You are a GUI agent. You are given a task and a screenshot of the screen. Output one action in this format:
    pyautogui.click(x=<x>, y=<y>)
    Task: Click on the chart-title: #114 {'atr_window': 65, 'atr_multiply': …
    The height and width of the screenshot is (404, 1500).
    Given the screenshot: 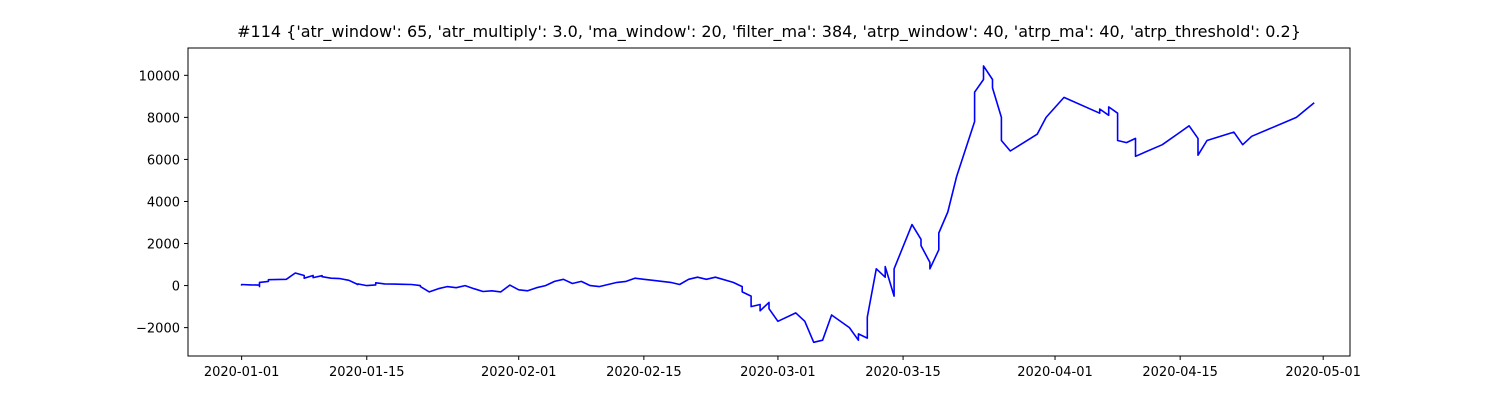 What is the action you would take?
    pyautogui.click(x=769, y=31)
    